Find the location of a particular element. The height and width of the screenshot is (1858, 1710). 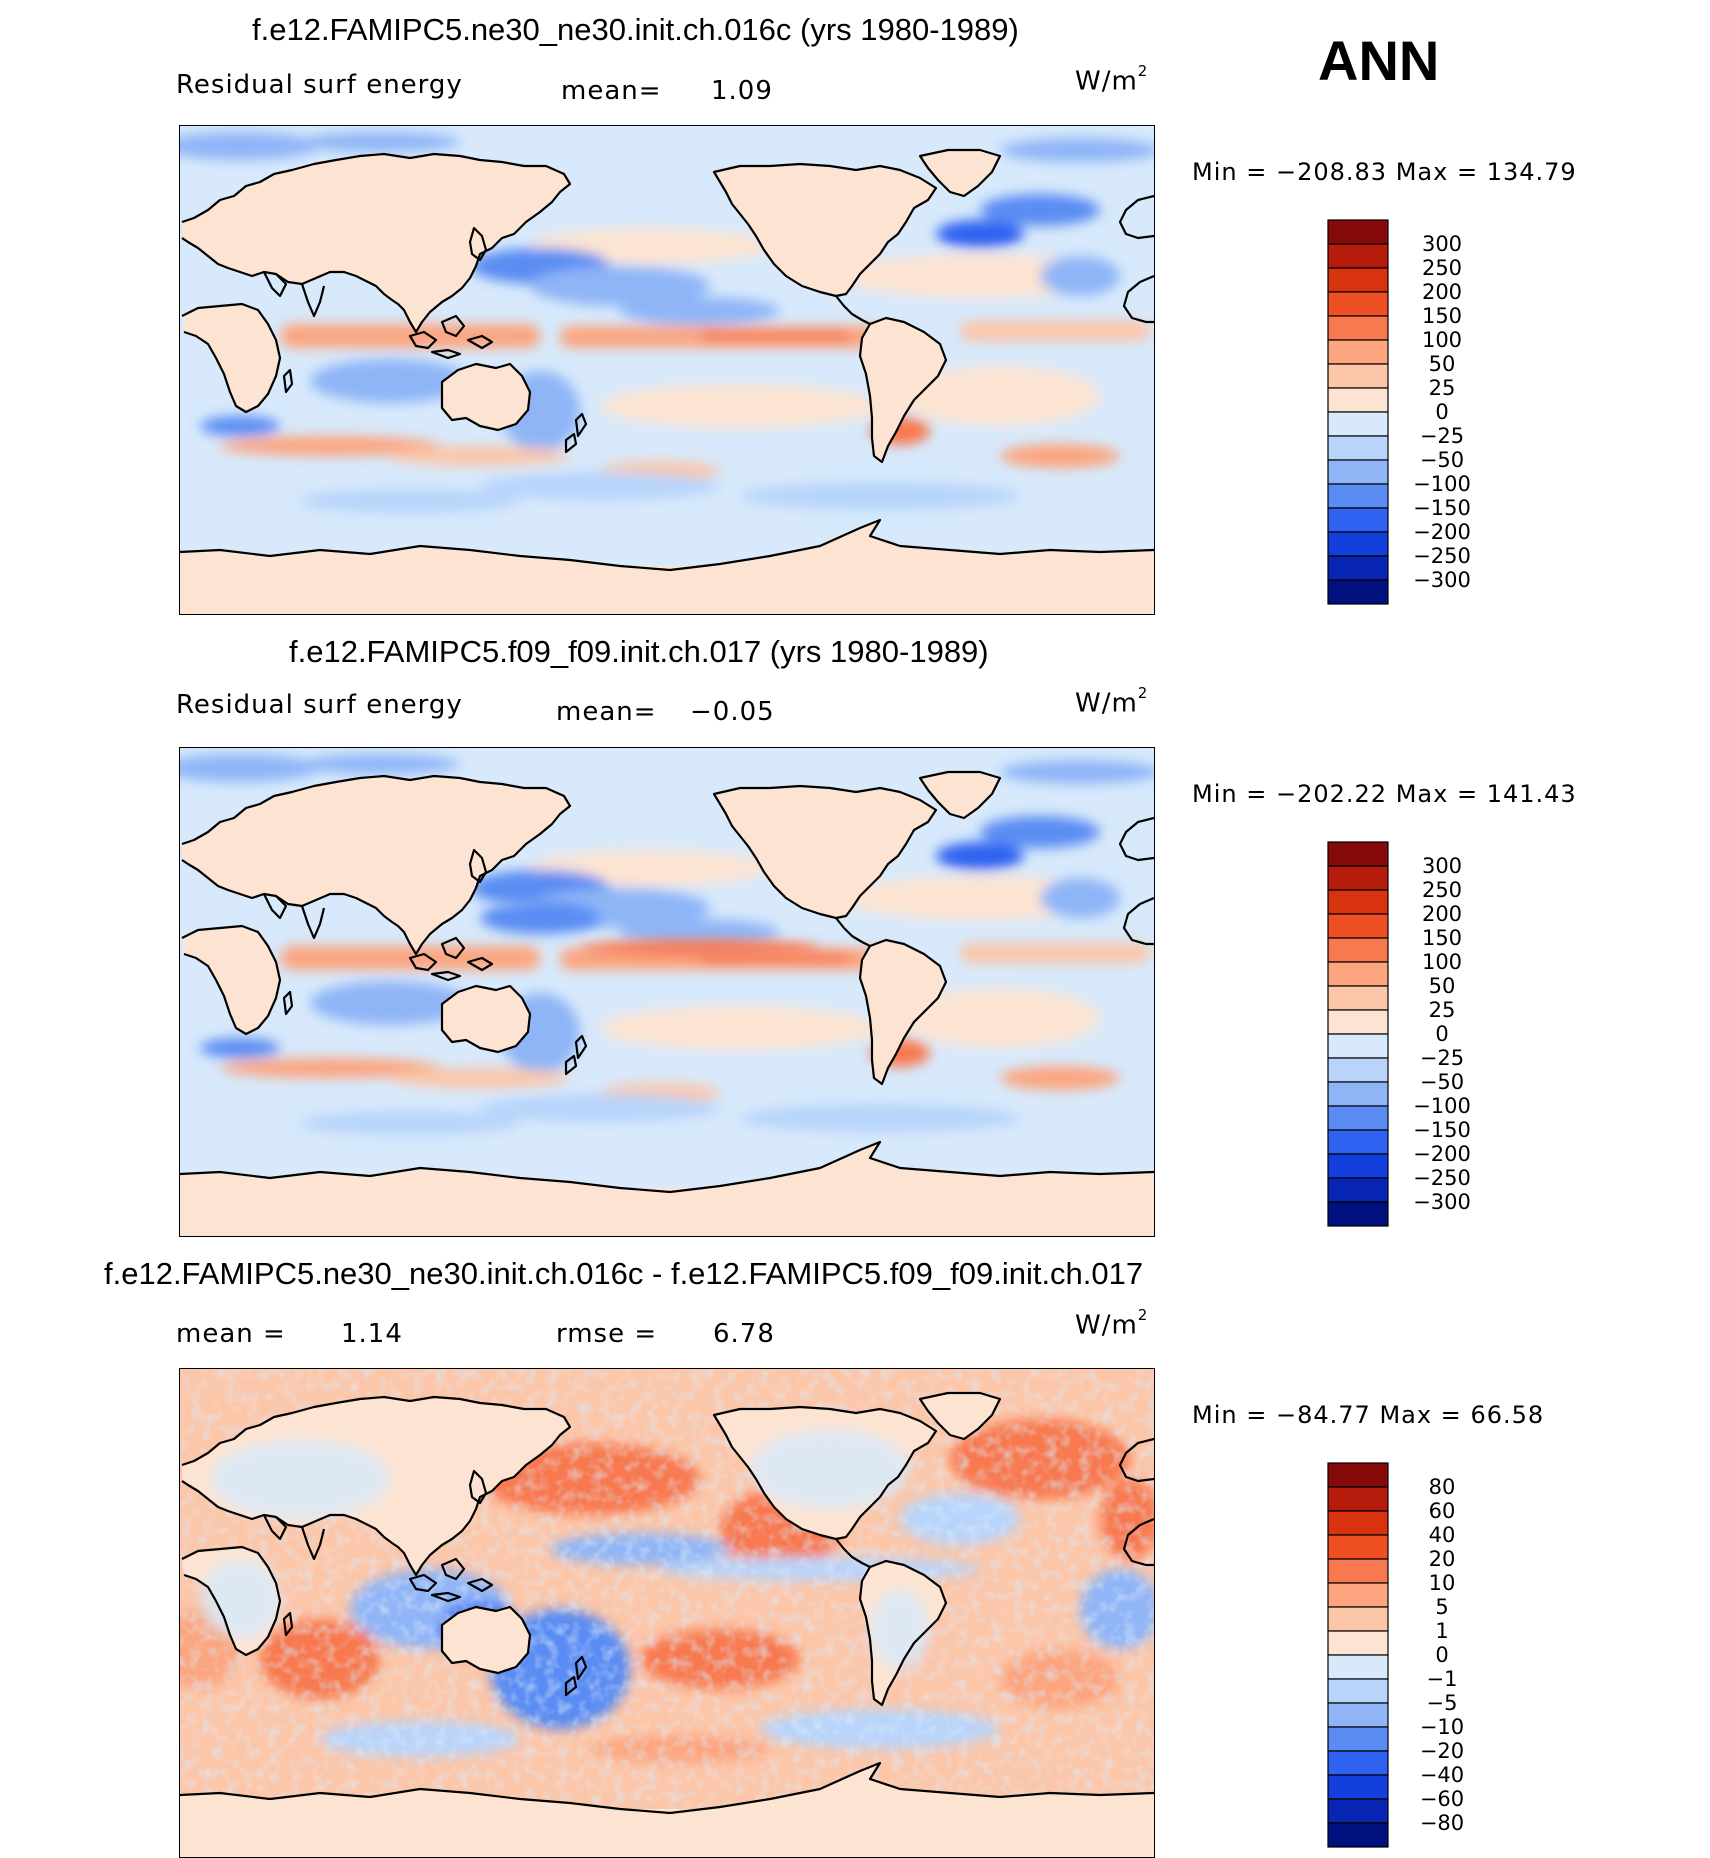

panel-2-mean-value: −0.05 is located at coordinates (732, 712).